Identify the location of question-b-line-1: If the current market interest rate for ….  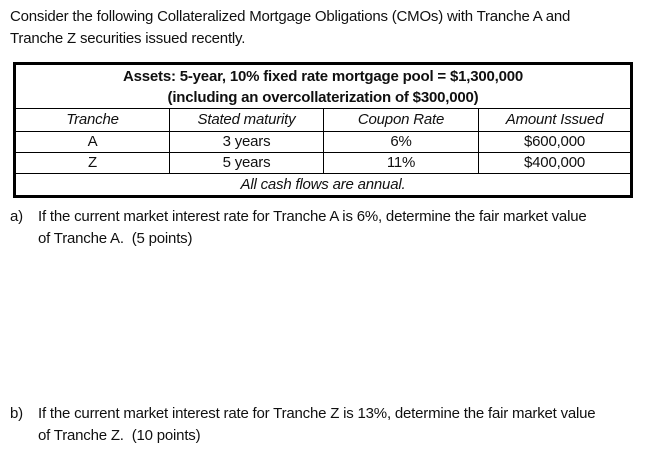
(317, 413).